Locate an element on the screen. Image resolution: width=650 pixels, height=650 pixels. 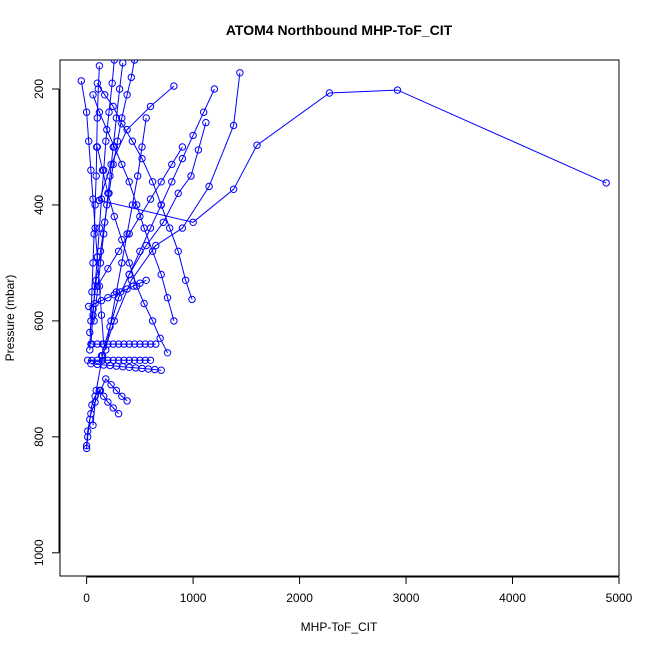
x-axis: 0 1000 2000 3000 4000 5000 is located at coordinates (358, 590).